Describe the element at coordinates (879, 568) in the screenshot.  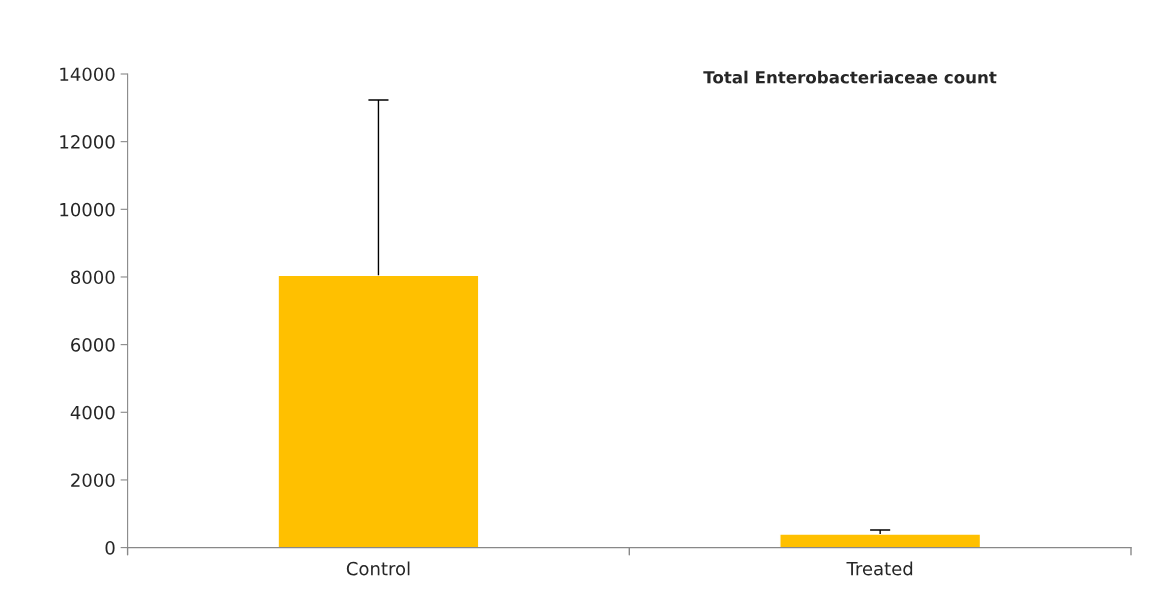
I see `x-tick-label: Treated` at that location.